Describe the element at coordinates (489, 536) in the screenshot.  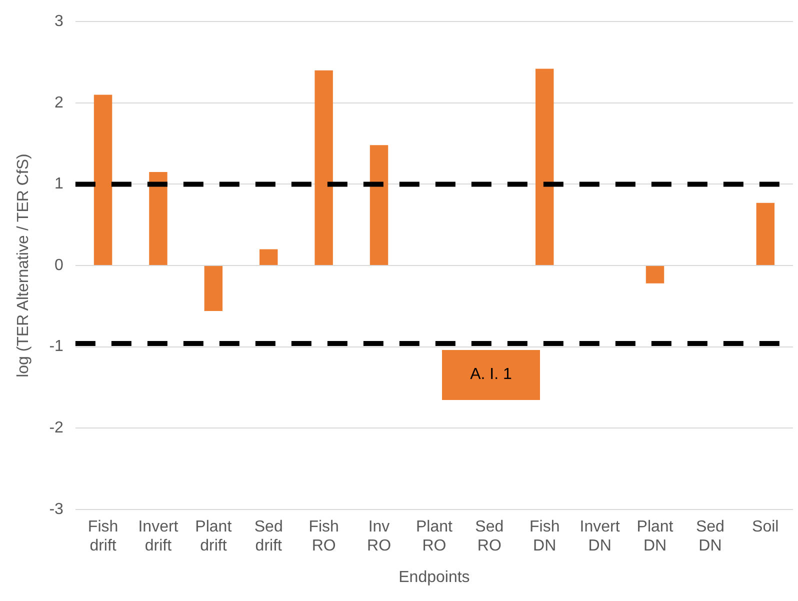
I see `x-tick-label: Sed RO` at that location.